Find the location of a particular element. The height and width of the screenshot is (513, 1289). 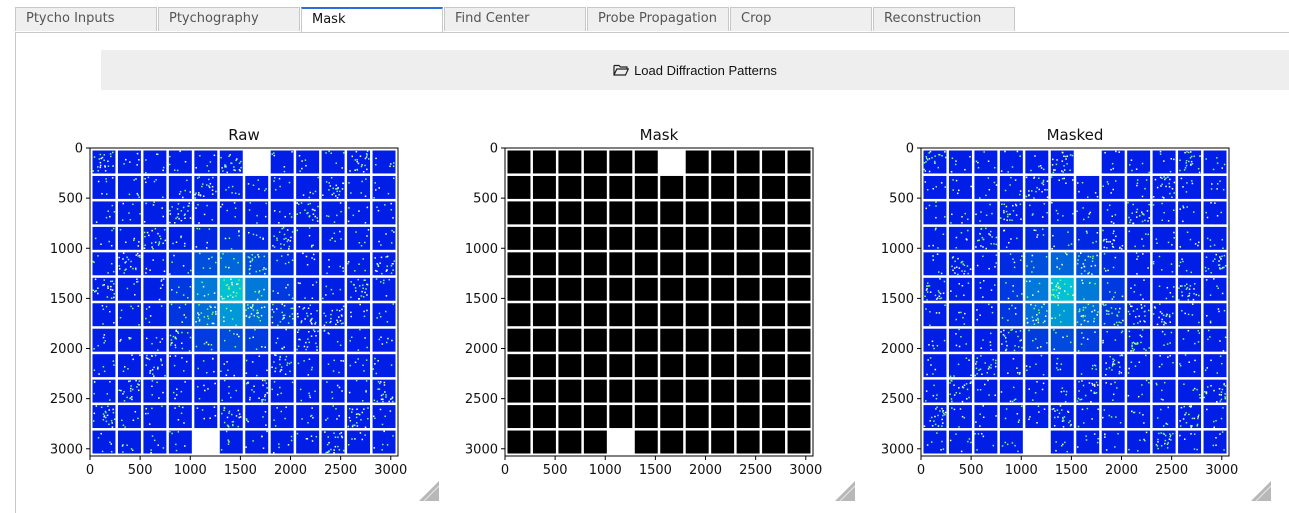

x-tick-label: 1500 is located at coordinates (1071, 470).